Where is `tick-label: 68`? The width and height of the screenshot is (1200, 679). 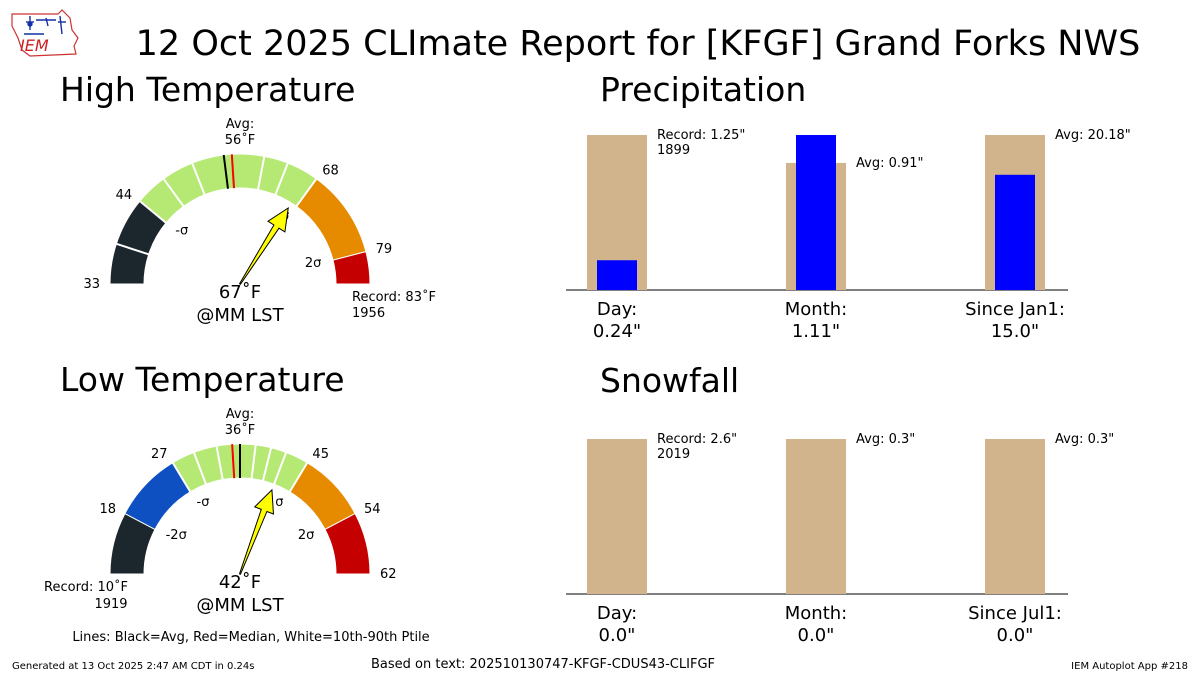 tick-label: 68 is located at coordinates (330, 171).